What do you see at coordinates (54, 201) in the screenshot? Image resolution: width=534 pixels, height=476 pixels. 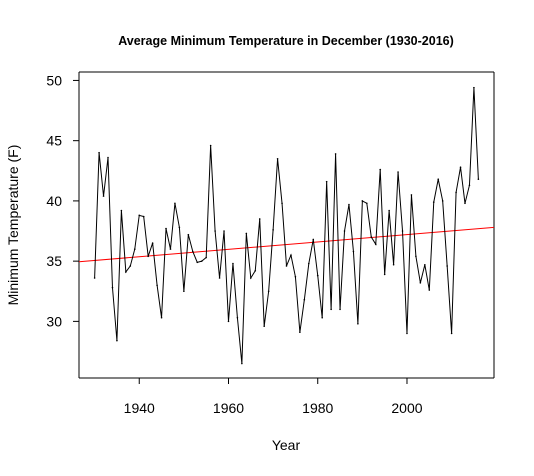 I see `y-tick-label: 40` at bounding box center [54, 201].